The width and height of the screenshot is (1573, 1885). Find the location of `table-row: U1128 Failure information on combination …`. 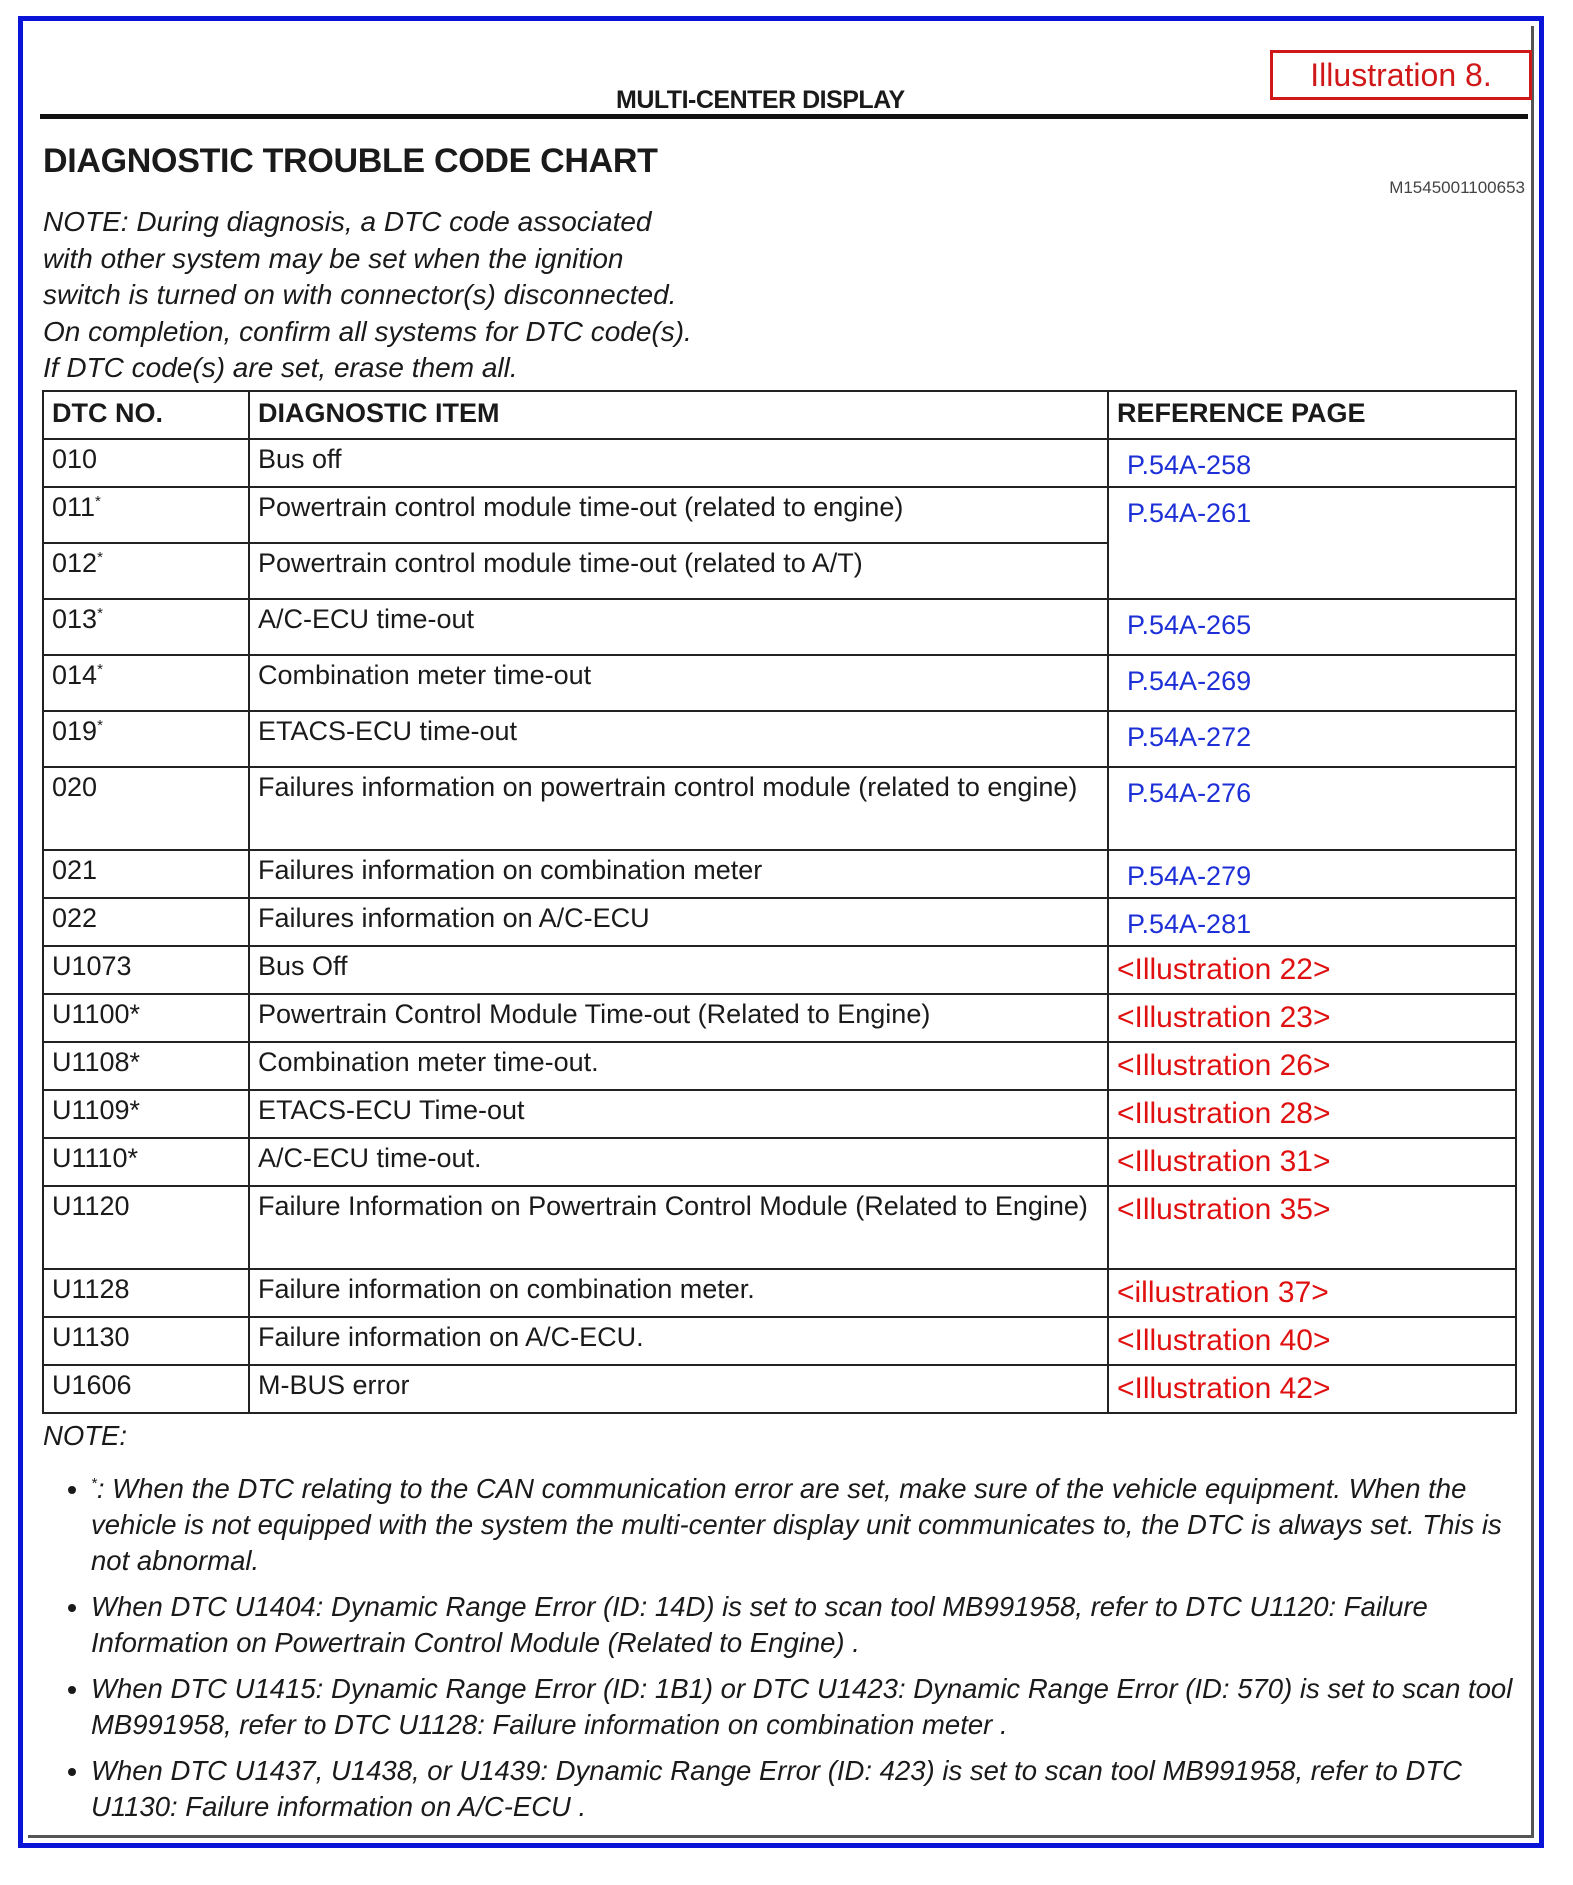

table-row: U1128 Failure information on combination … is located at coordinates (779, 1293).